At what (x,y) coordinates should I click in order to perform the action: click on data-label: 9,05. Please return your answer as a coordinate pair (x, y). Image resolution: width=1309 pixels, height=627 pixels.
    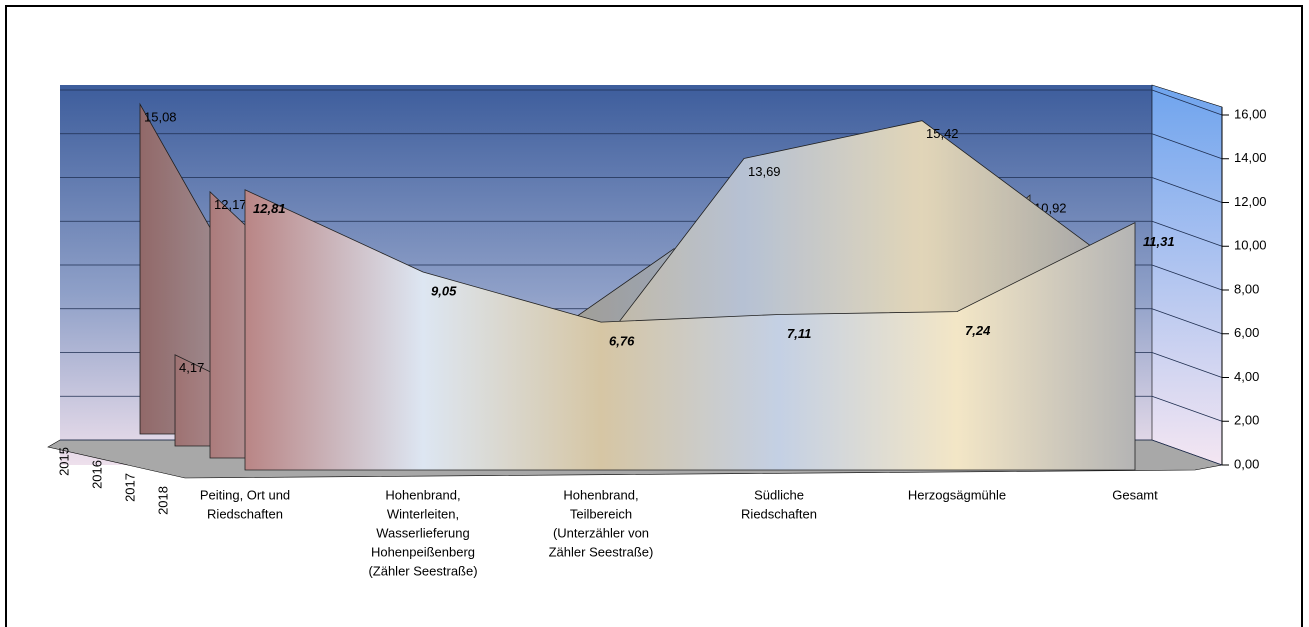
    Looking at the image, I should click on (444, 290).